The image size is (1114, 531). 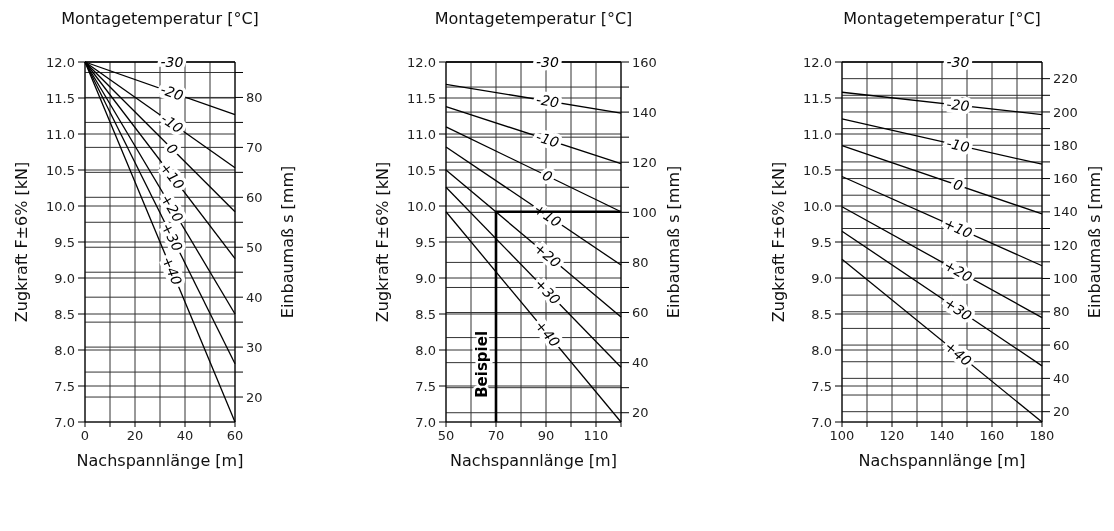 What do you see at coordinates (254, 247) in the screenshot?
I see `y2-tick-label: 50` at bounding box center [254, 247].